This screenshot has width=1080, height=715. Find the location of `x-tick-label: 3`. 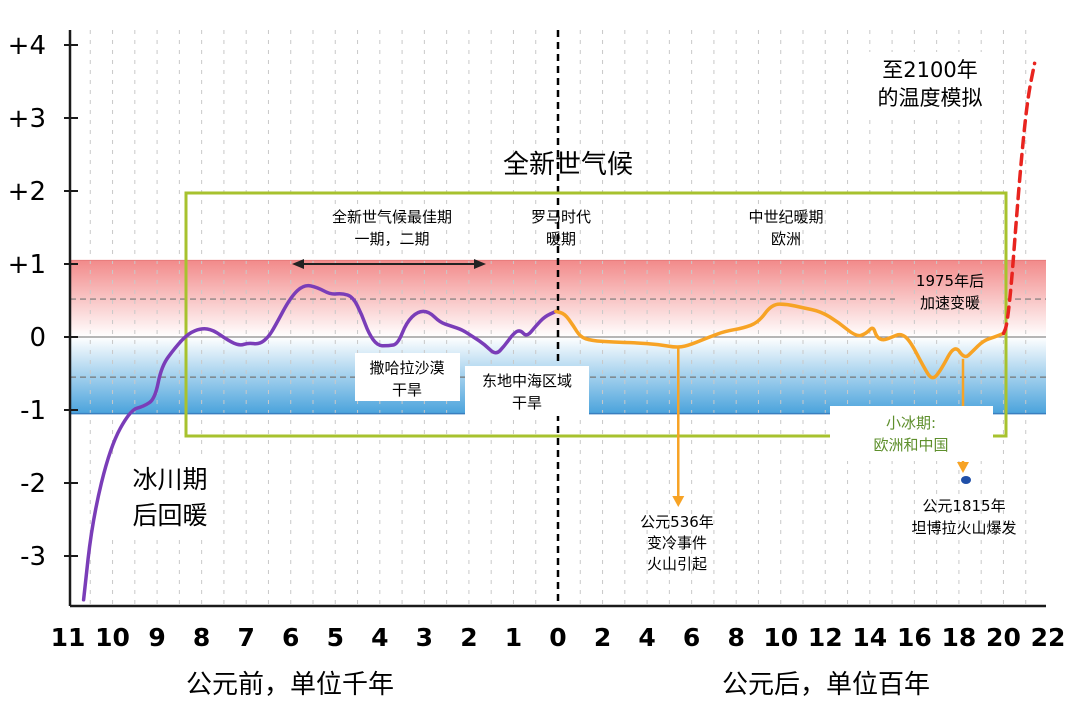

x-tick-label: 3 is located at coordinates (424, 637).